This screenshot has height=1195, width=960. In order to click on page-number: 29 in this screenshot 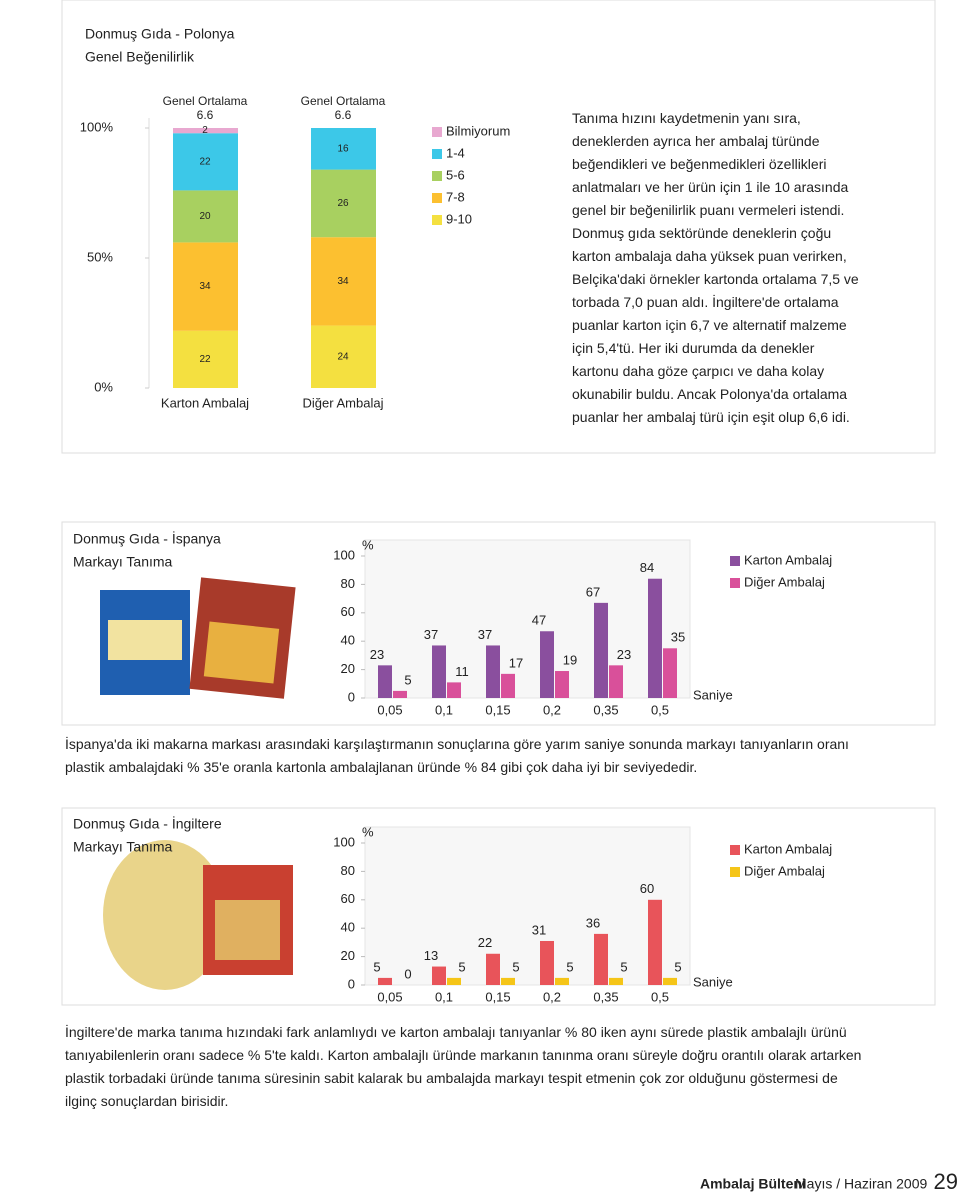, I will do `click(946, 1181)`.